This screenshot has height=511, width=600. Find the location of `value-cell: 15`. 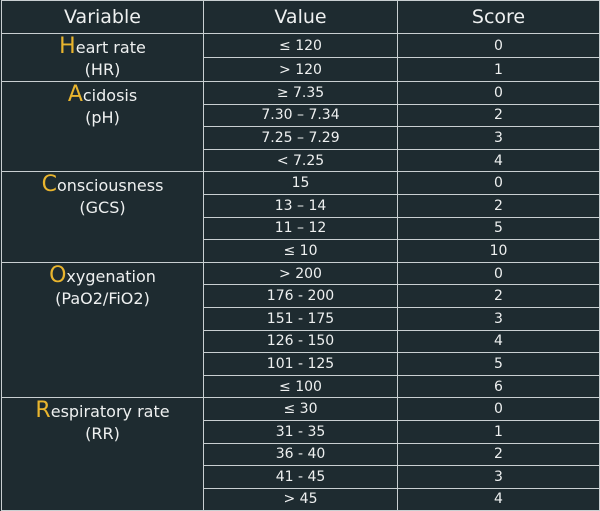

value-cell: 15 is located at coordinates (300, 183).